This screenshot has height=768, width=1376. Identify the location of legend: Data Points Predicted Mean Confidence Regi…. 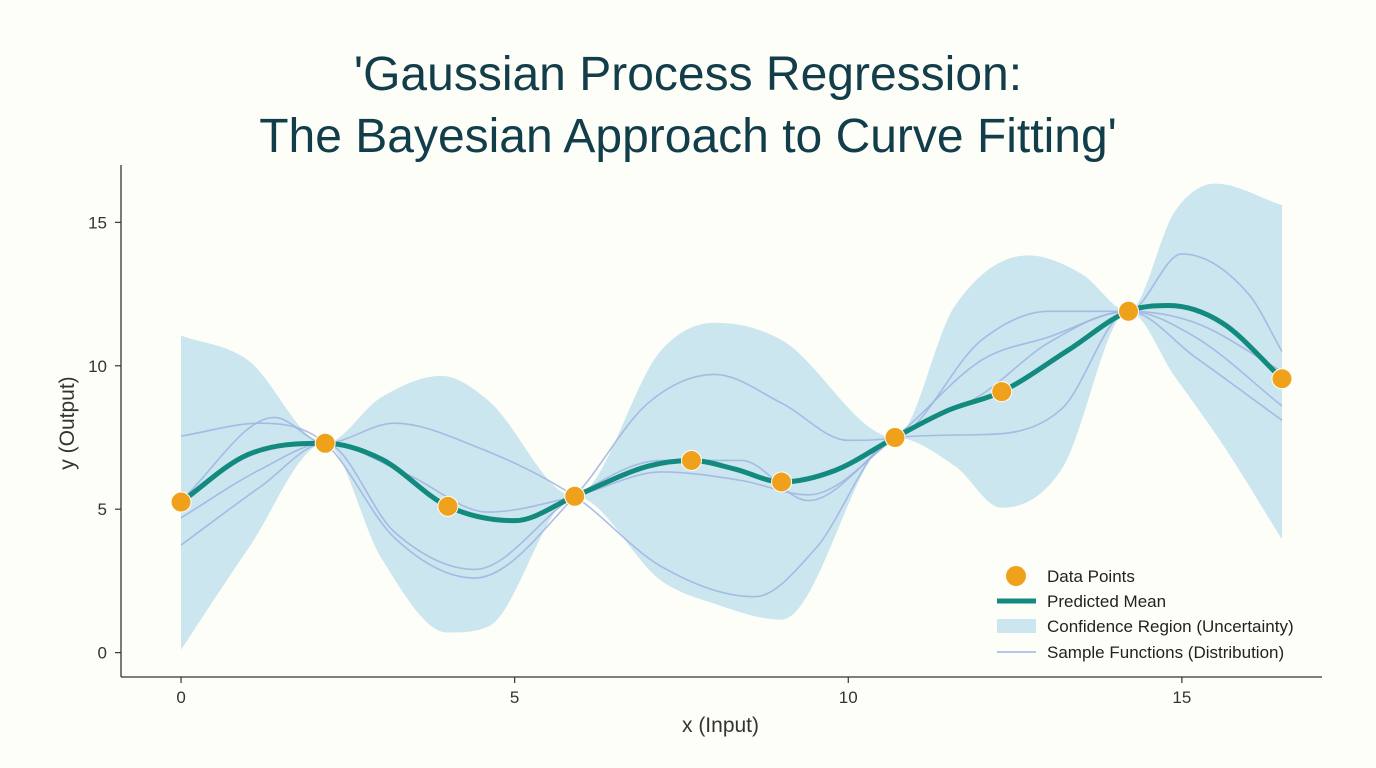
(1145, 614).